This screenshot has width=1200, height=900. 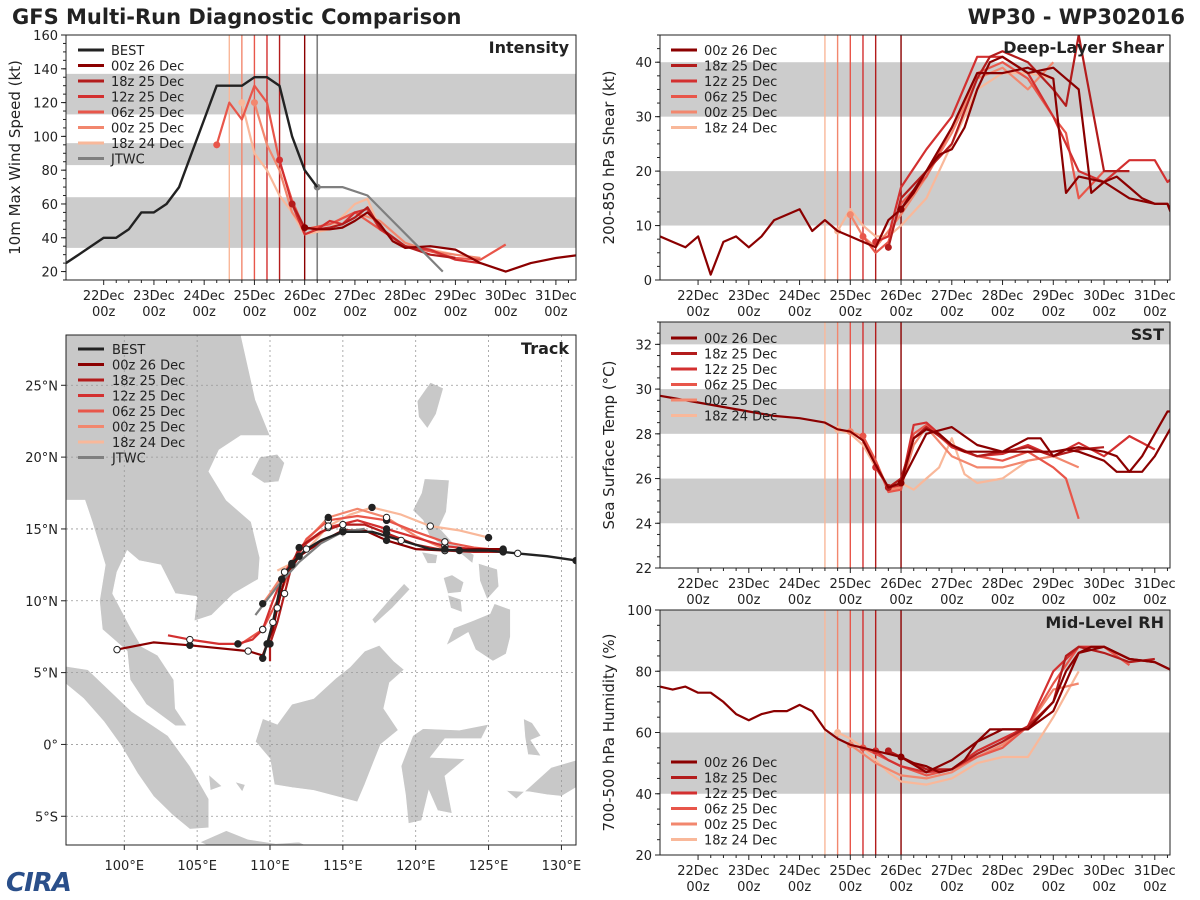 I want to click on rh-legend-label: 00z 25 Dec, so click(x=740, y=825).